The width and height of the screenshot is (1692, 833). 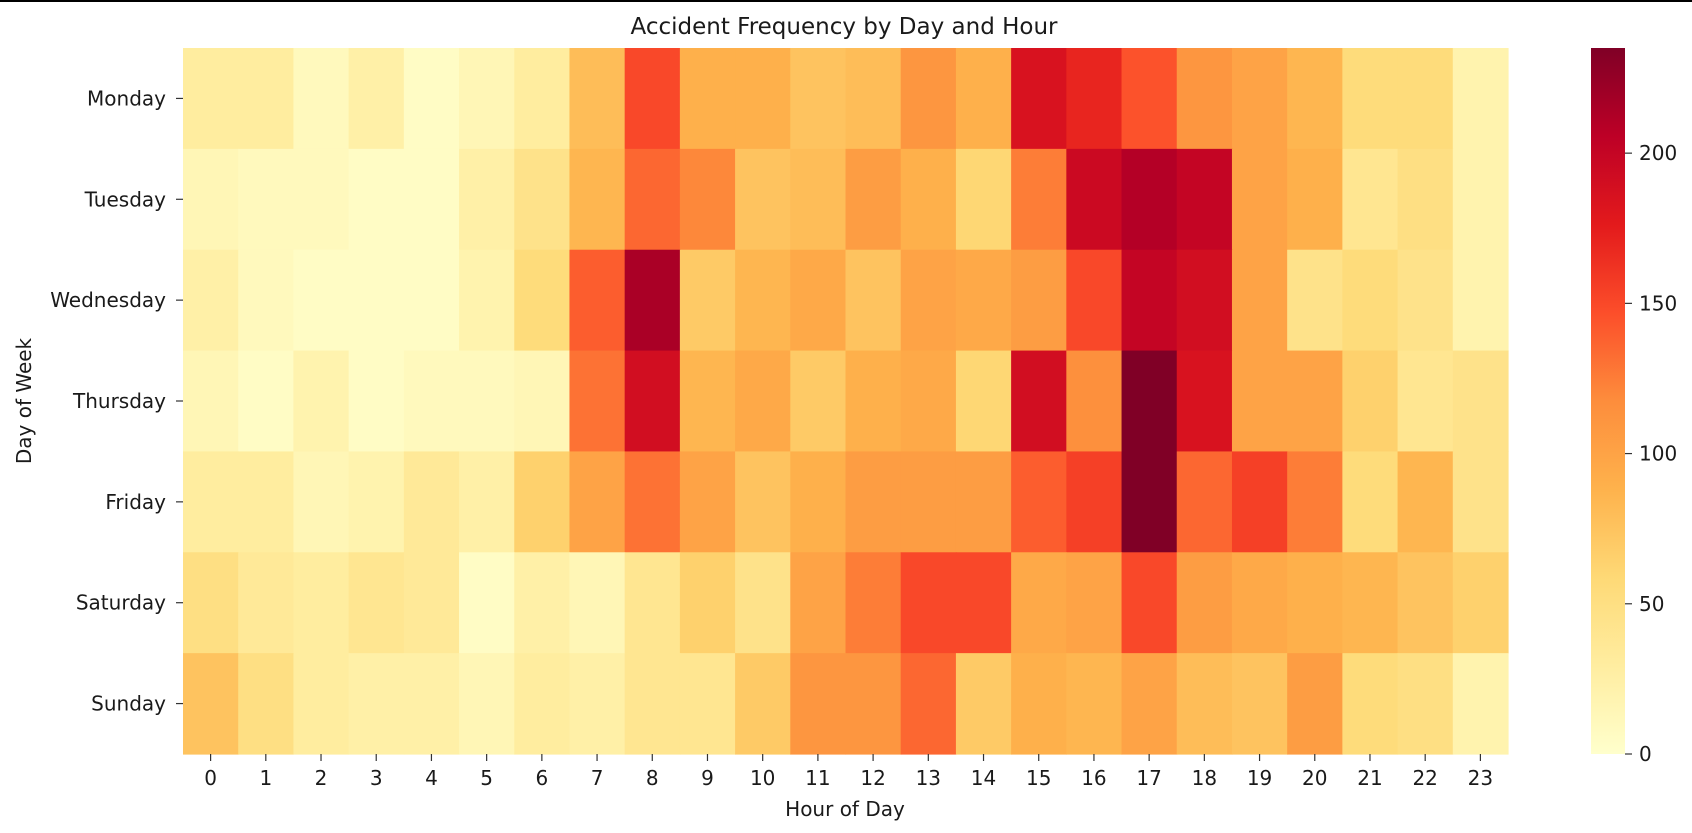 What do you see at coordinates (983, 778) in the screenshot?
I see `x-tick-label: 14` at bounding box center [983, 778].